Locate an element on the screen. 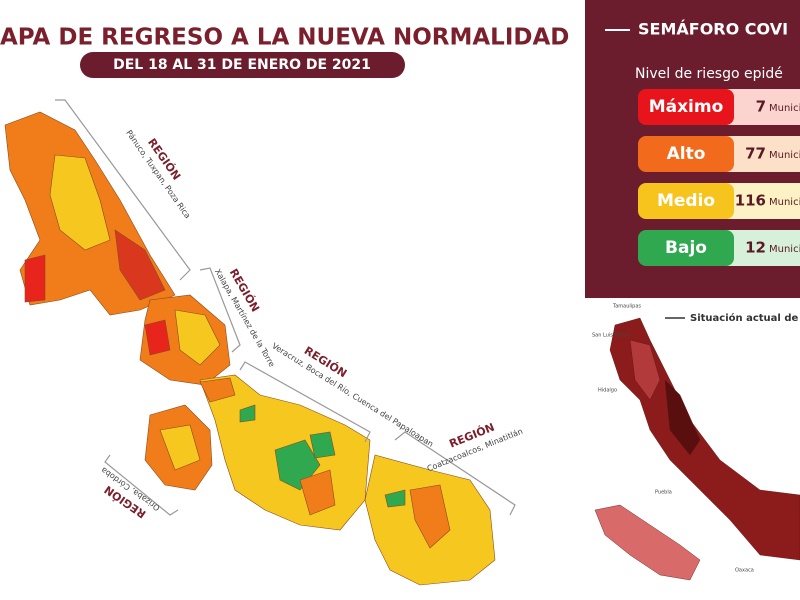  level-label: Medio is located at coordinates (686, 201).